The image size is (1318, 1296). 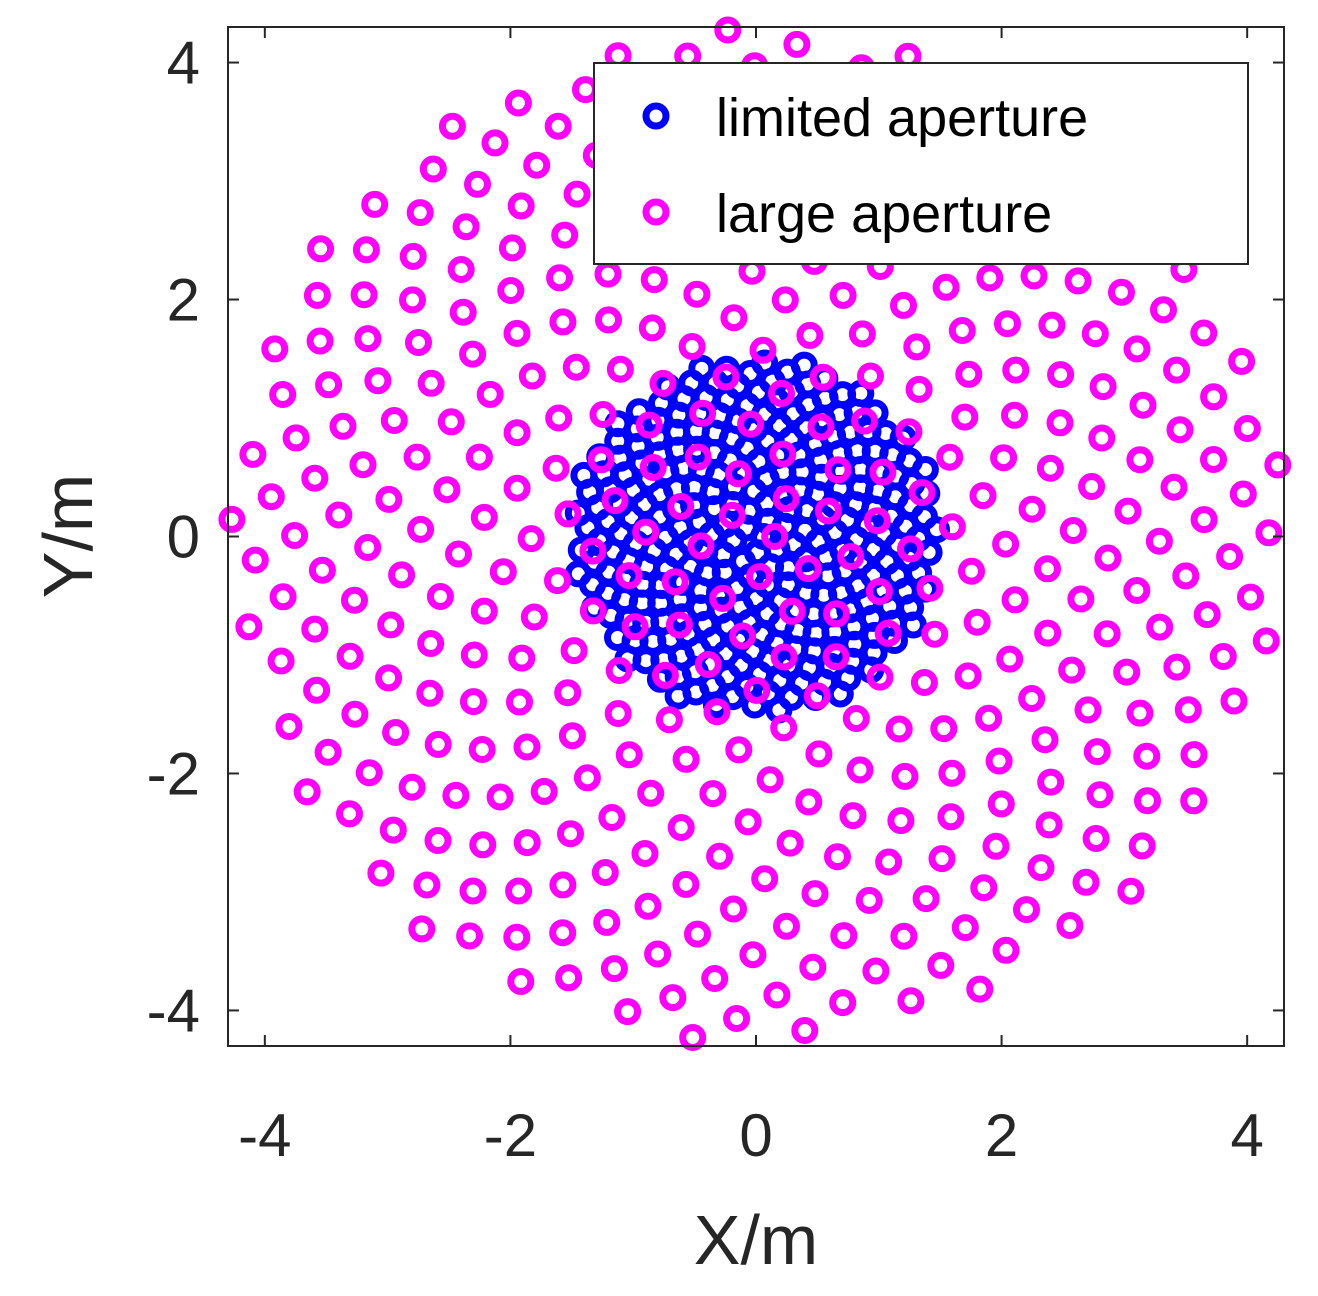 I want to click on legend-label-large-aperture: large aperture, so click(x=884, y=214).